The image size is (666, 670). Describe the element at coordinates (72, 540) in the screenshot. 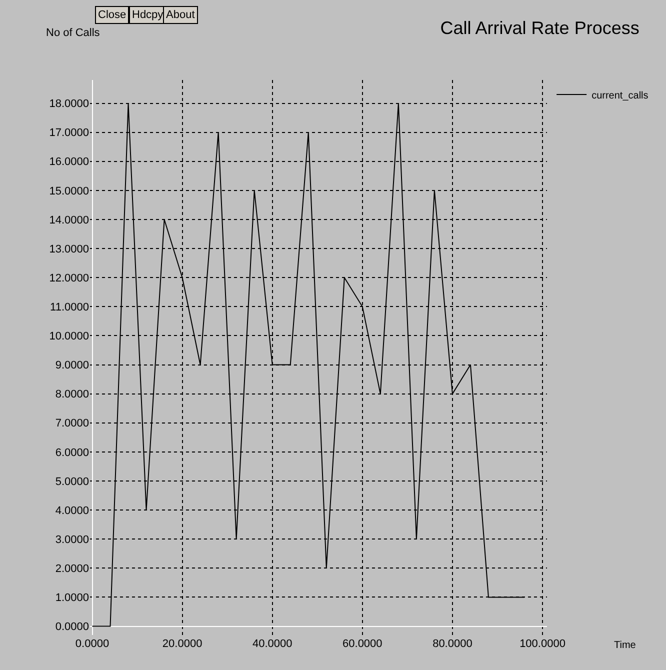

I see `y-tick-label: 3.0000` at that location.